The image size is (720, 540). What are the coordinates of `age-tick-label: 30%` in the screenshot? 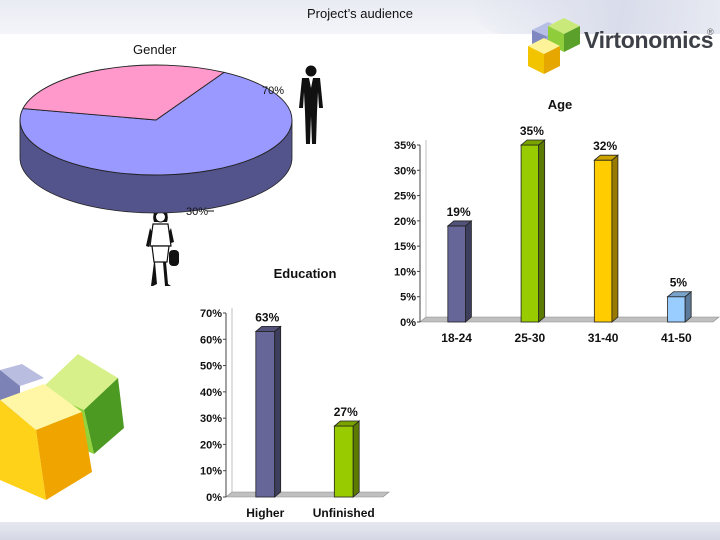 It's located at (405, 171).